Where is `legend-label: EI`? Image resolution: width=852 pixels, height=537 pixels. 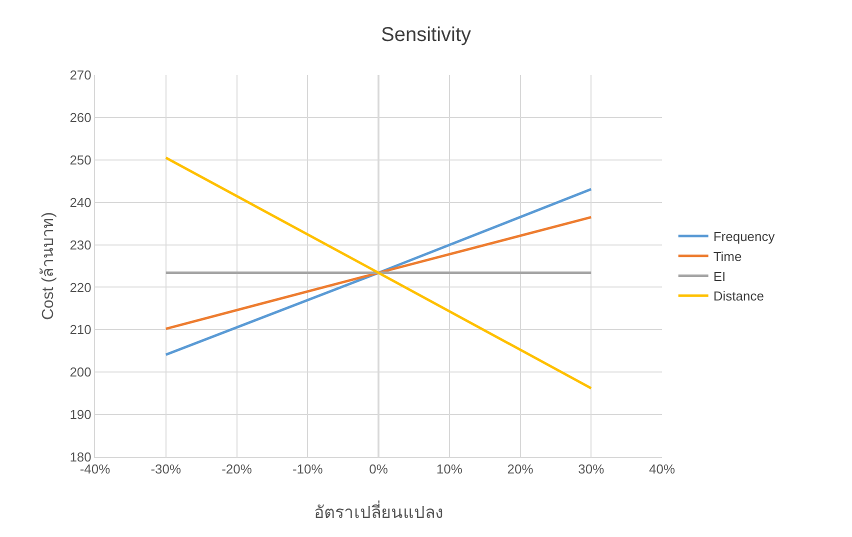
legend-label: EI is located at coordinates (719, 276).